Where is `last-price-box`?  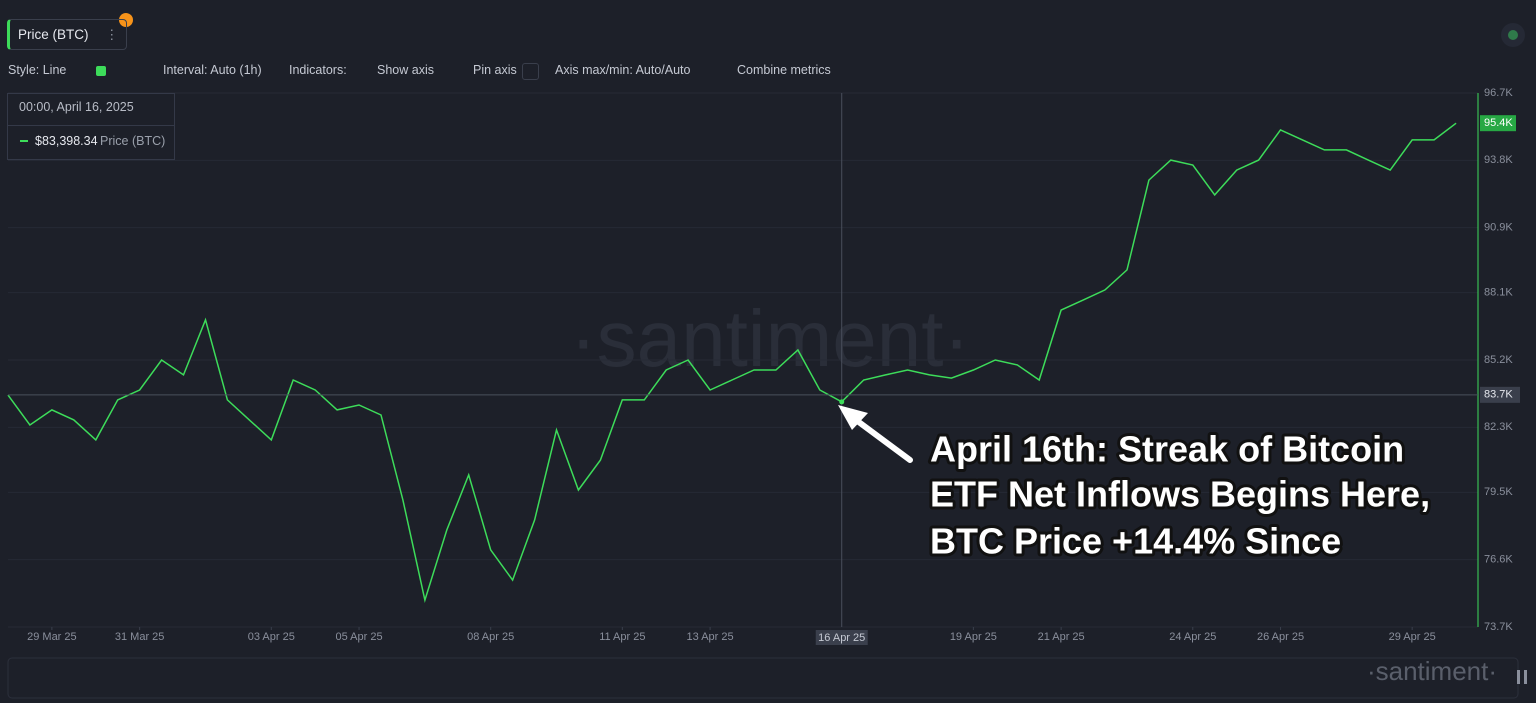 last-price-box is located at coordinates (1498, 123).